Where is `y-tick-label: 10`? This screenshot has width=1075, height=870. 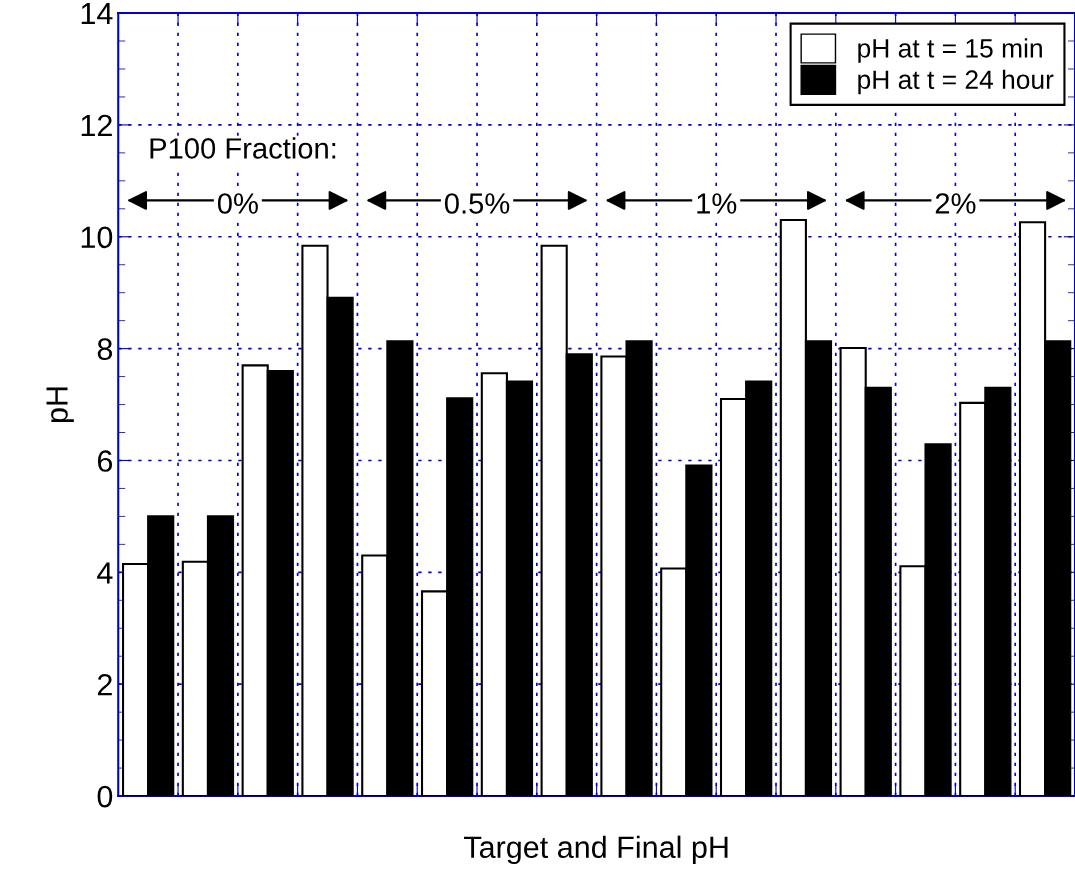
y-tick-label: 10 is located at coordinates (97, 237).